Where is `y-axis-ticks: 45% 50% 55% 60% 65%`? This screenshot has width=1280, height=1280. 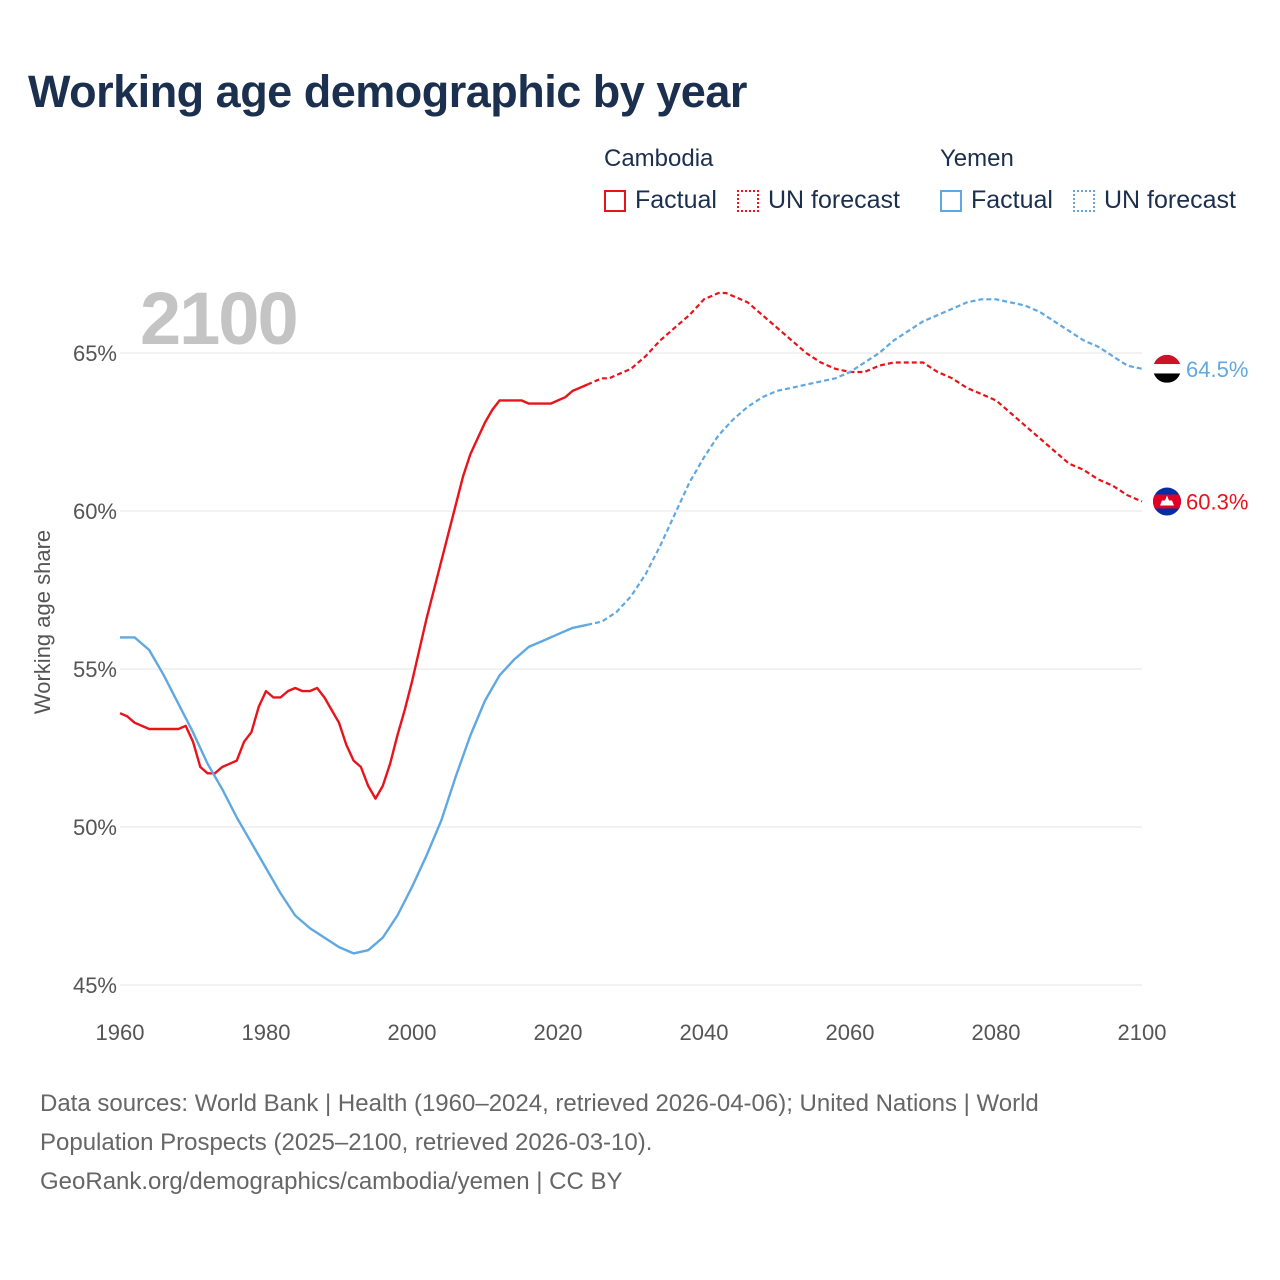
y-axis-ticks: 45% 50% 55% 60% 65% is located at coordinates (95, 669).